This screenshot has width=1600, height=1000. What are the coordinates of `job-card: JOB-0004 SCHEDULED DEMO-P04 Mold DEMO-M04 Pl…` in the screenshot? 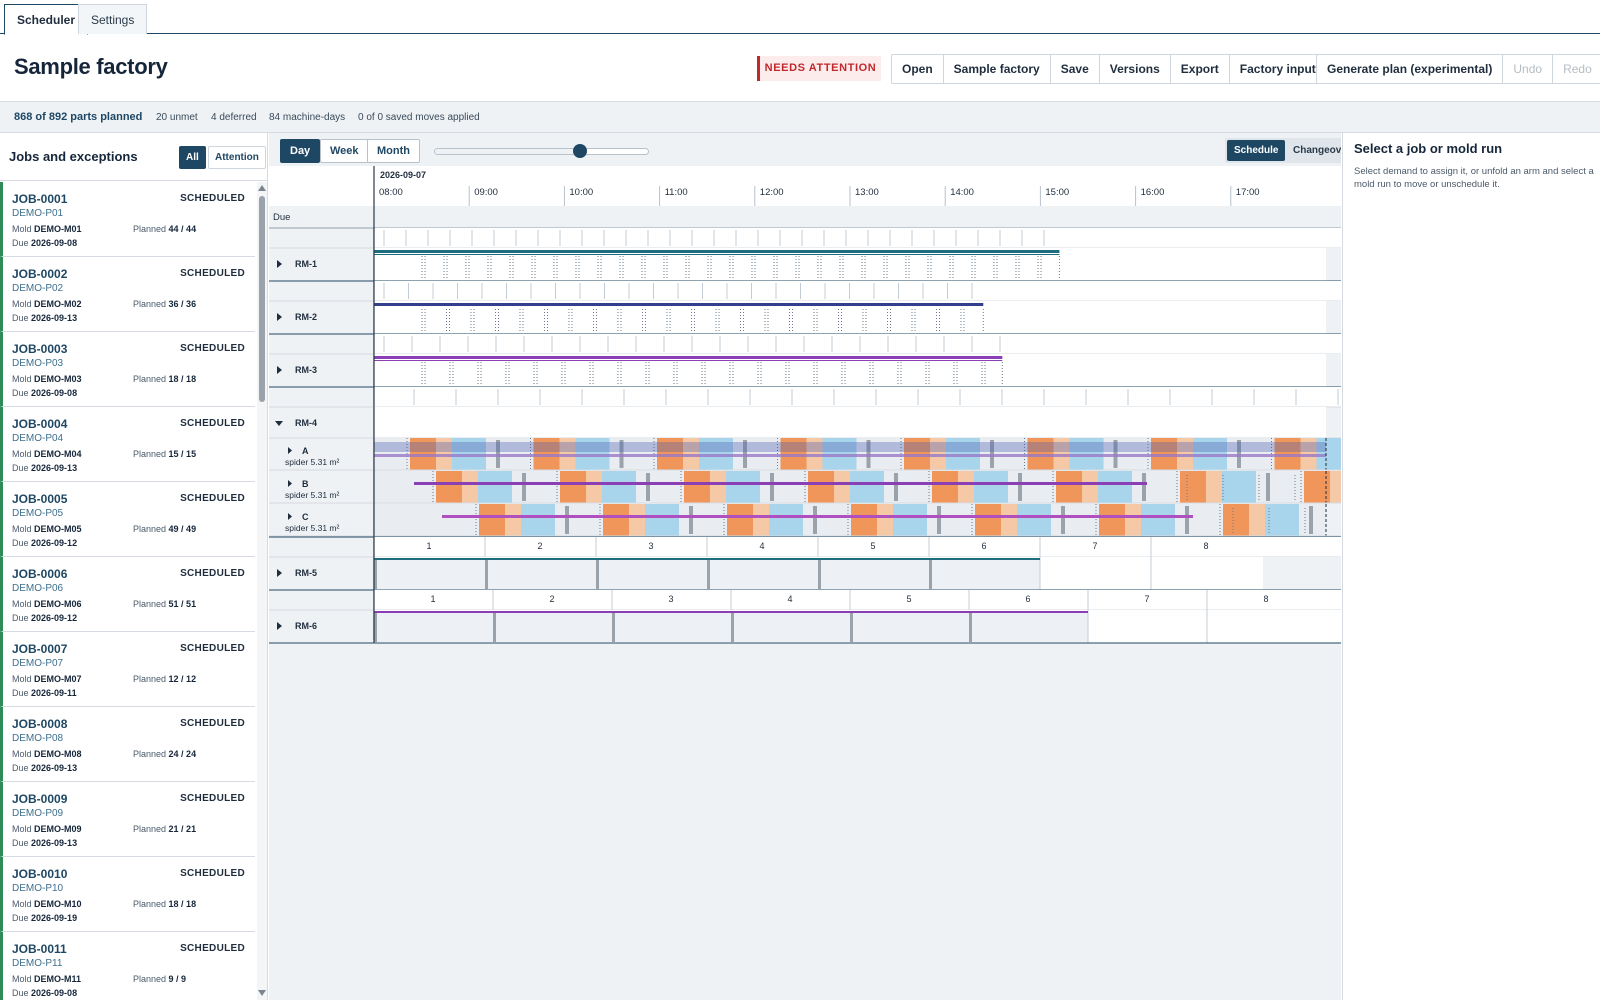 It's located at (127, 444).